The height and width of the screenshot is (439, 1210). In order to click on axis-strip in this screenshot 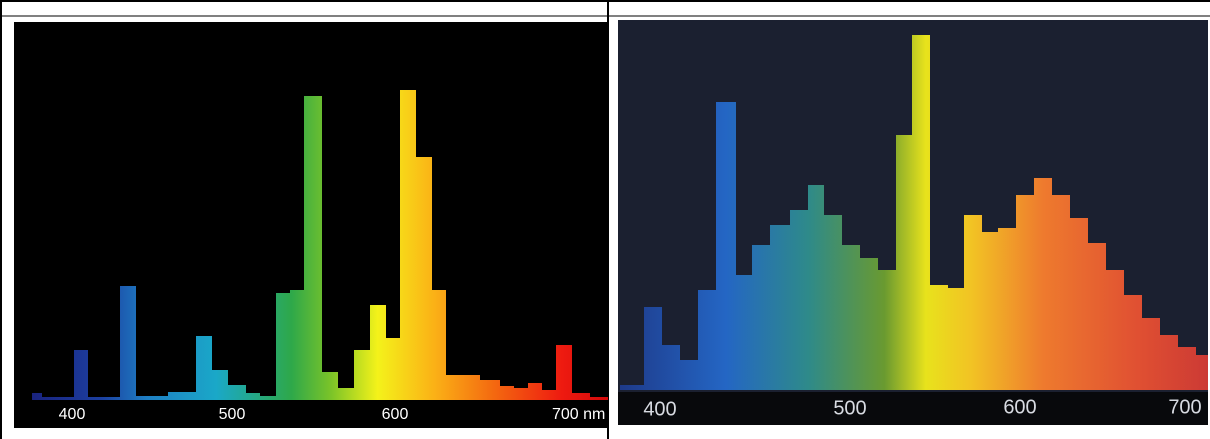, I will do `click(913, 408)`.